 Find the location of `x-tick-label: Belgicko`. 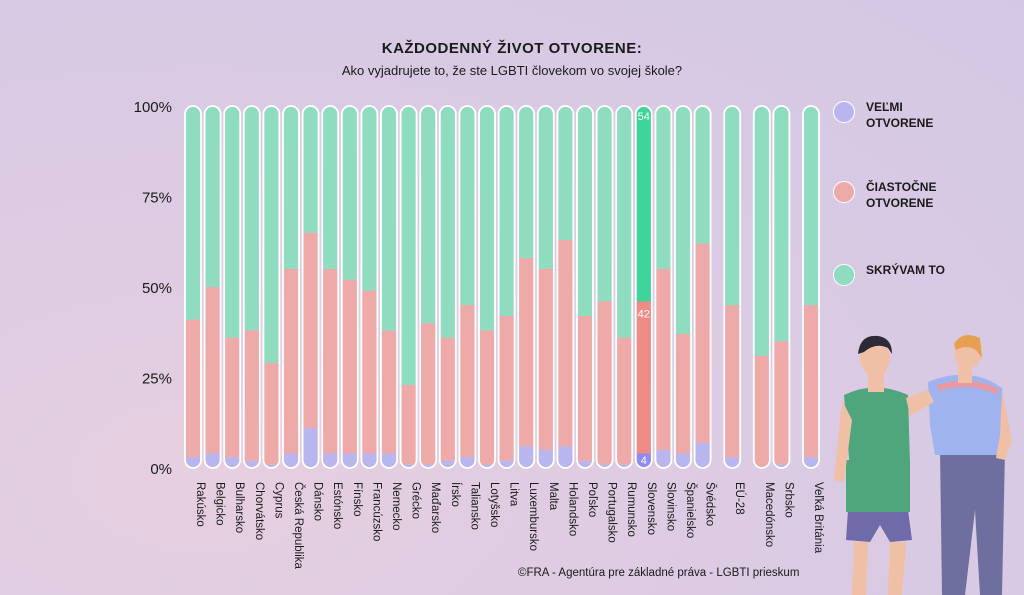

x-tick-label: Belgicko is located at coordinates (220, 503).